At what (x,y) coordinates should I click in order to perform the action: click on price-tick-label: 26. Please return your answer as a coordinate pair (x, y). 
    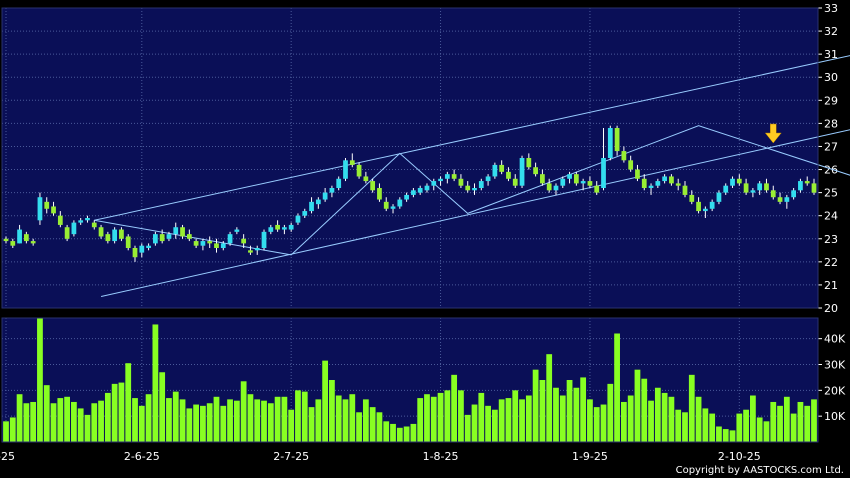
    Looking at the image, I should click on (831, 170).